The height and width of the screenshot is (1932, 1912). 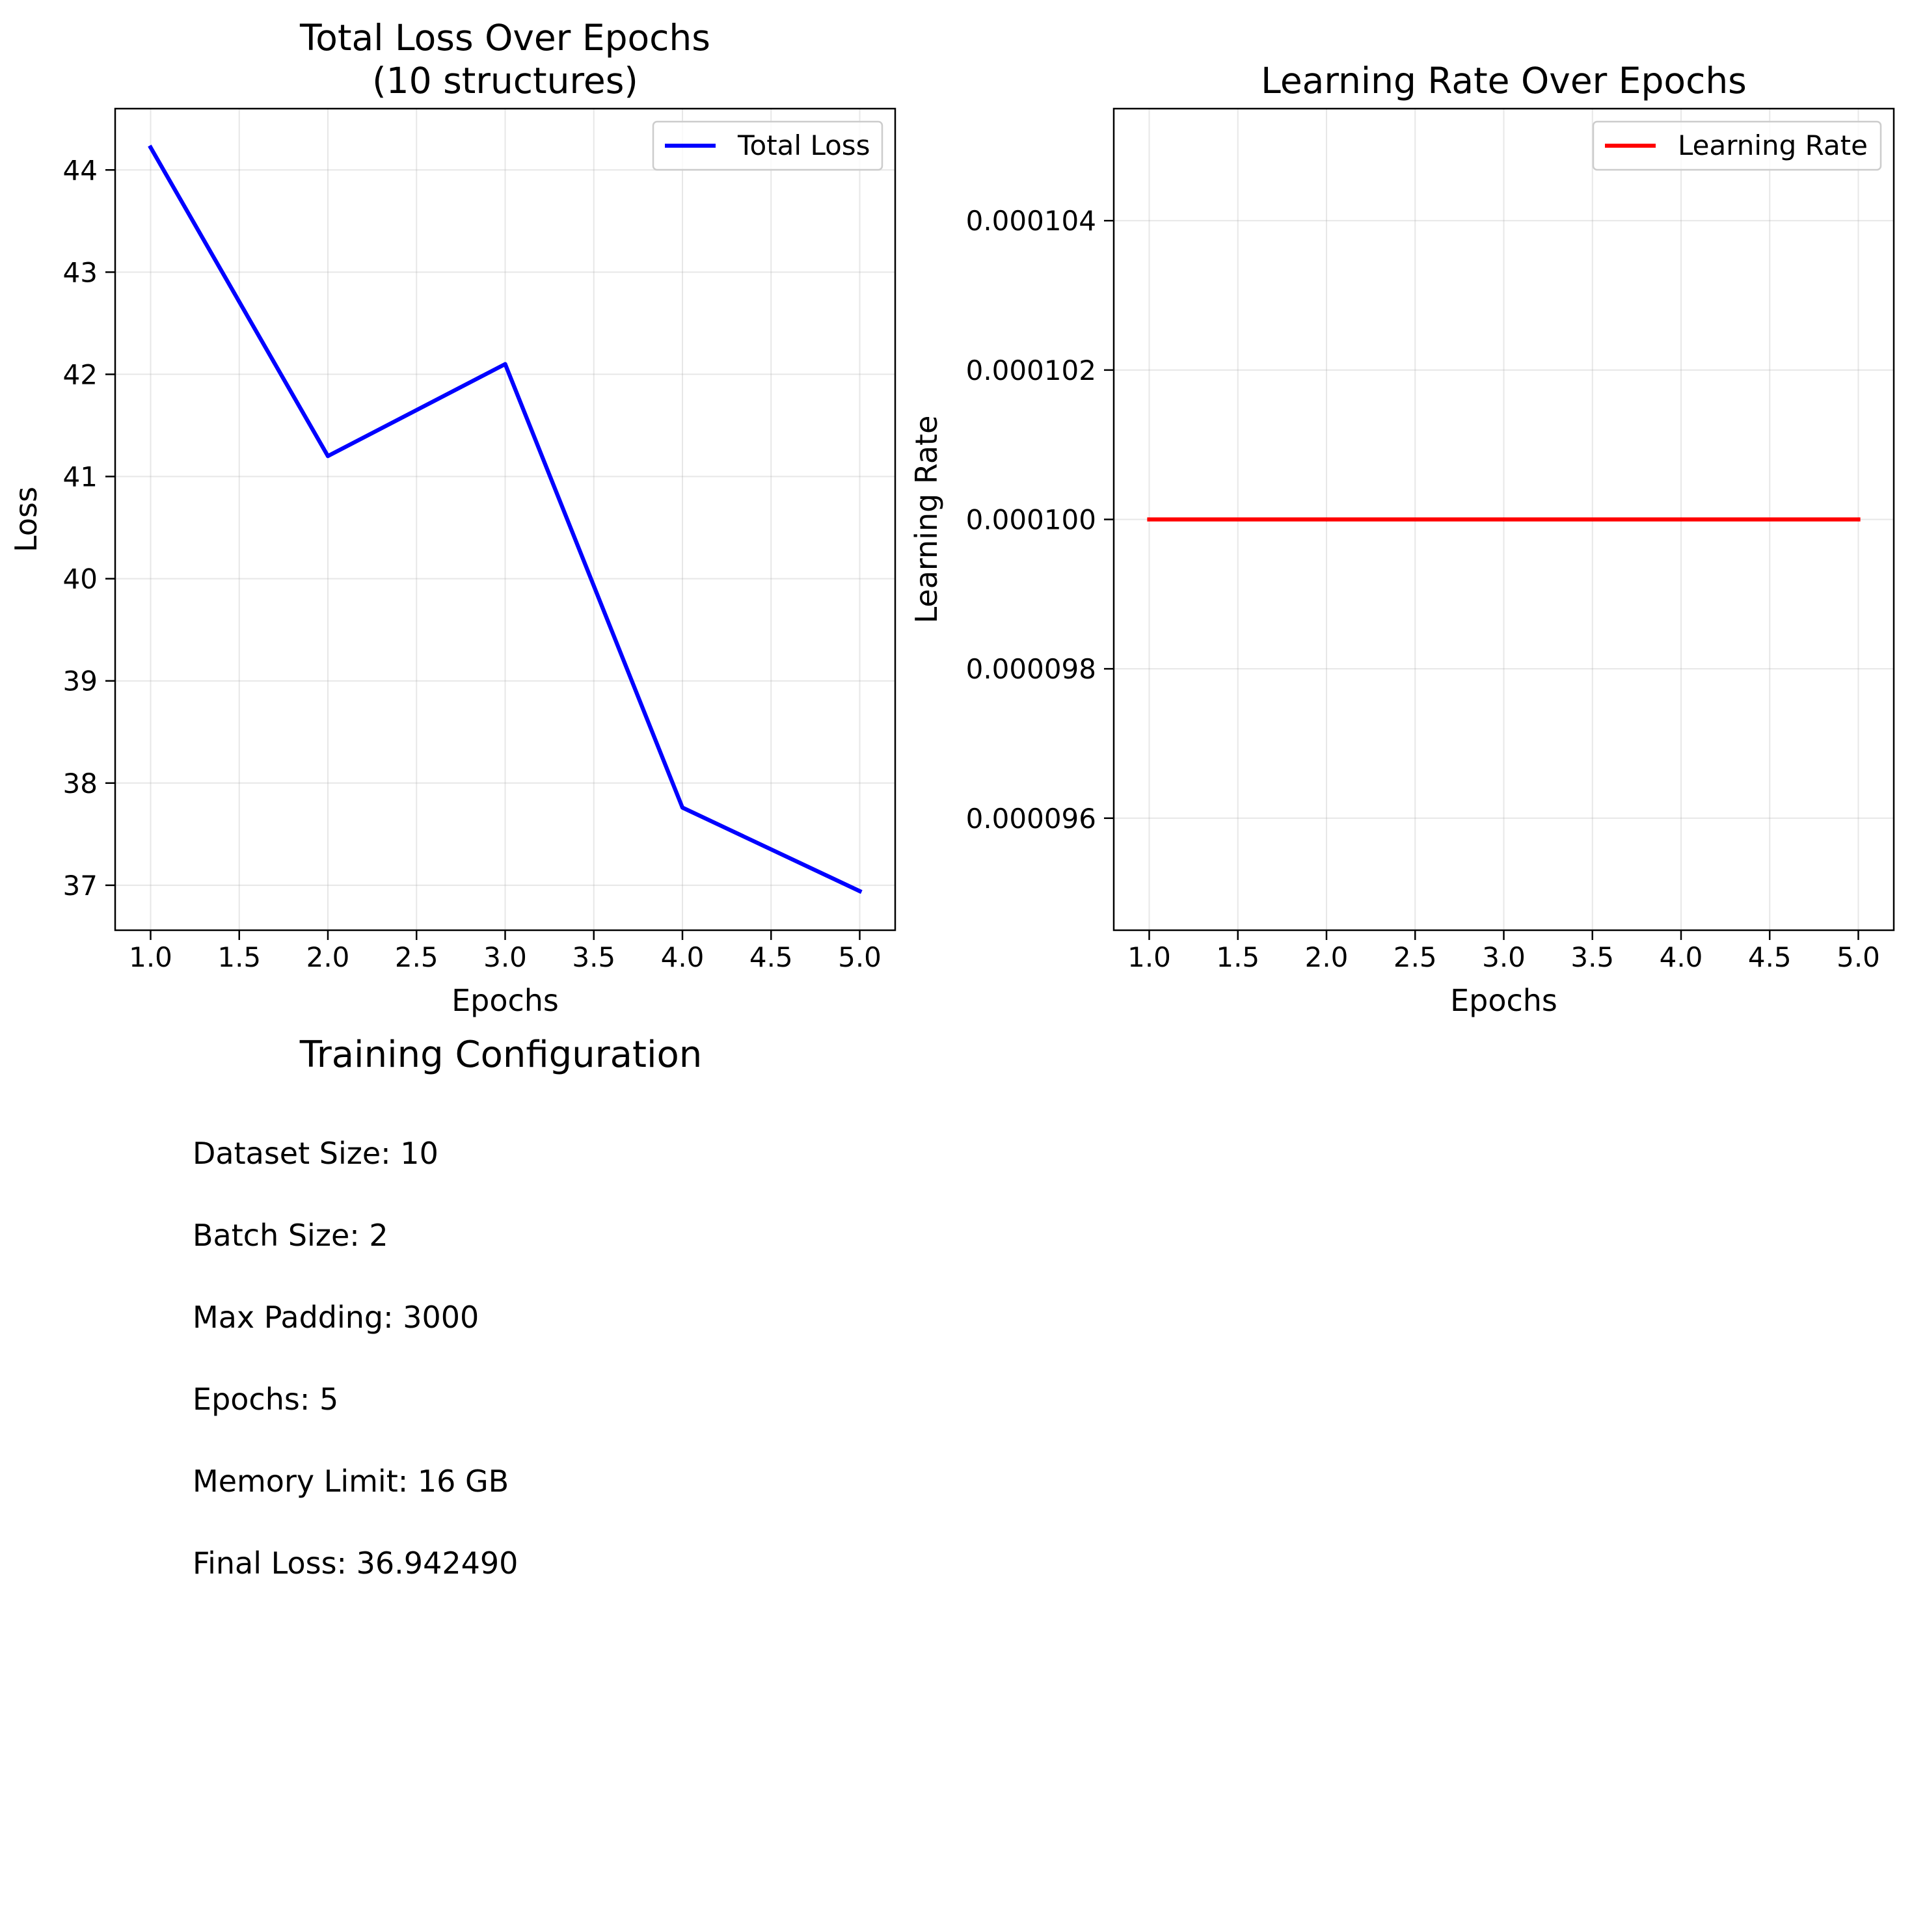 What do you see at coordinates (803, 145) in the screenshot?
I see `loss-legend-label: Total Loss` at bounding box center [803, 145].